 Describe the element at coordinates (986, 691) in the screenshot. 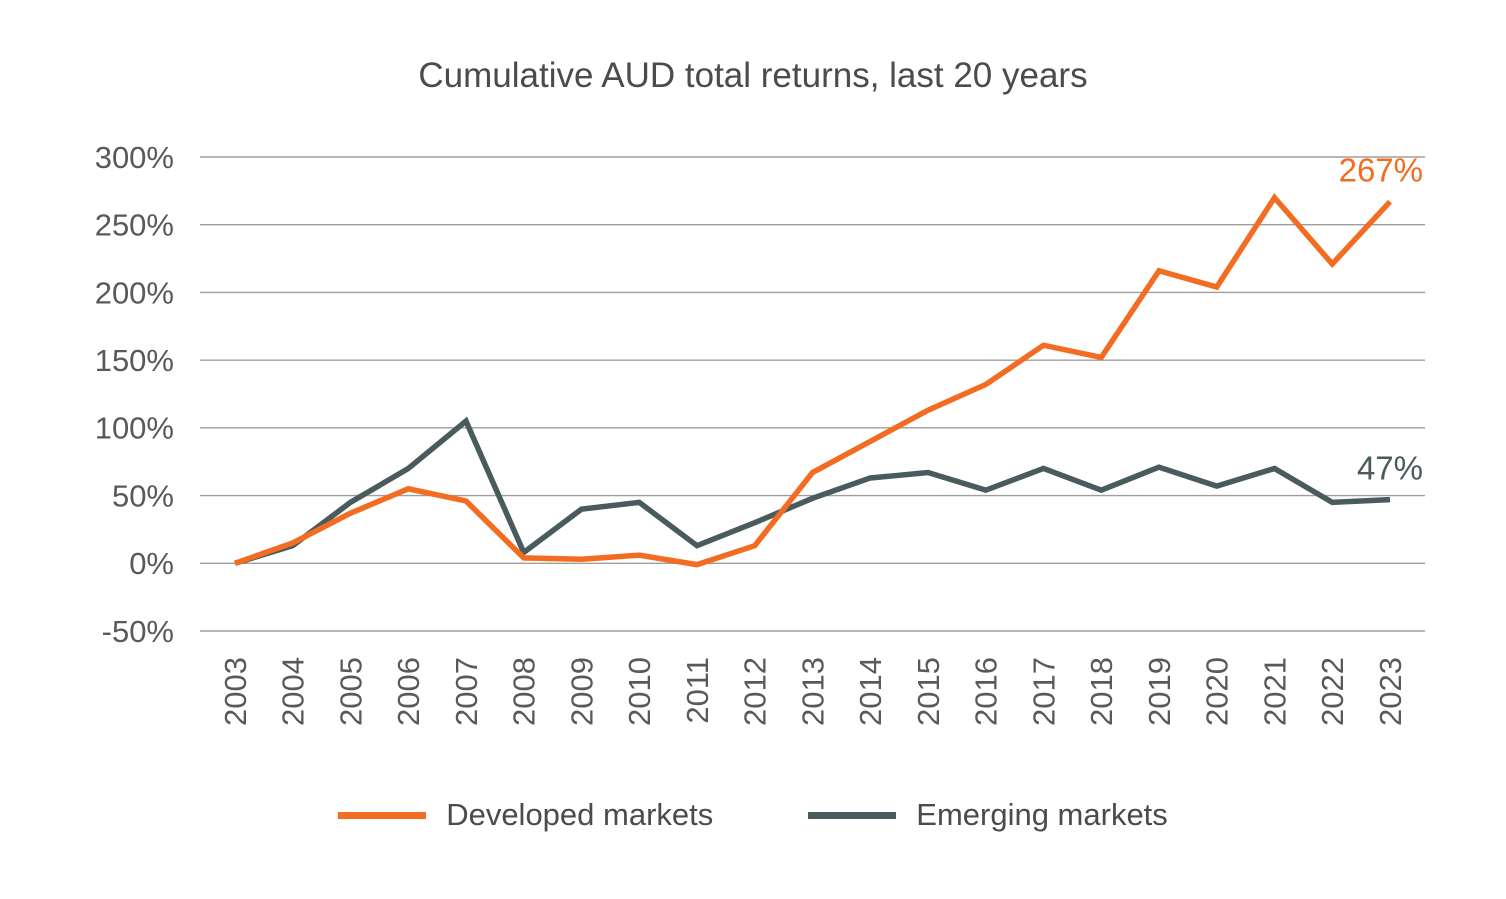

I see `x-axis-tick-label: 2016` at that location.